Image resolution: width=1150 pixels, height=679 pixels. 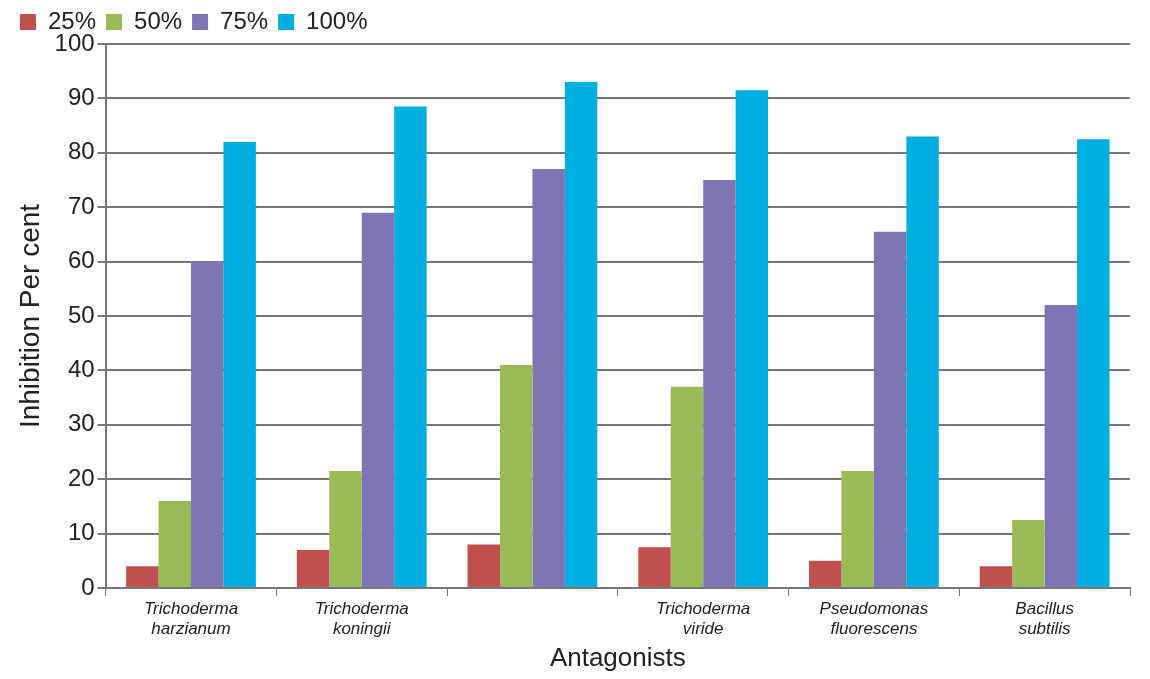 What do you see at coordinates (29, 316) in the screenshot?
I see `y-axis-title: Inhibition Per cent` at bounding box center [29, 316].